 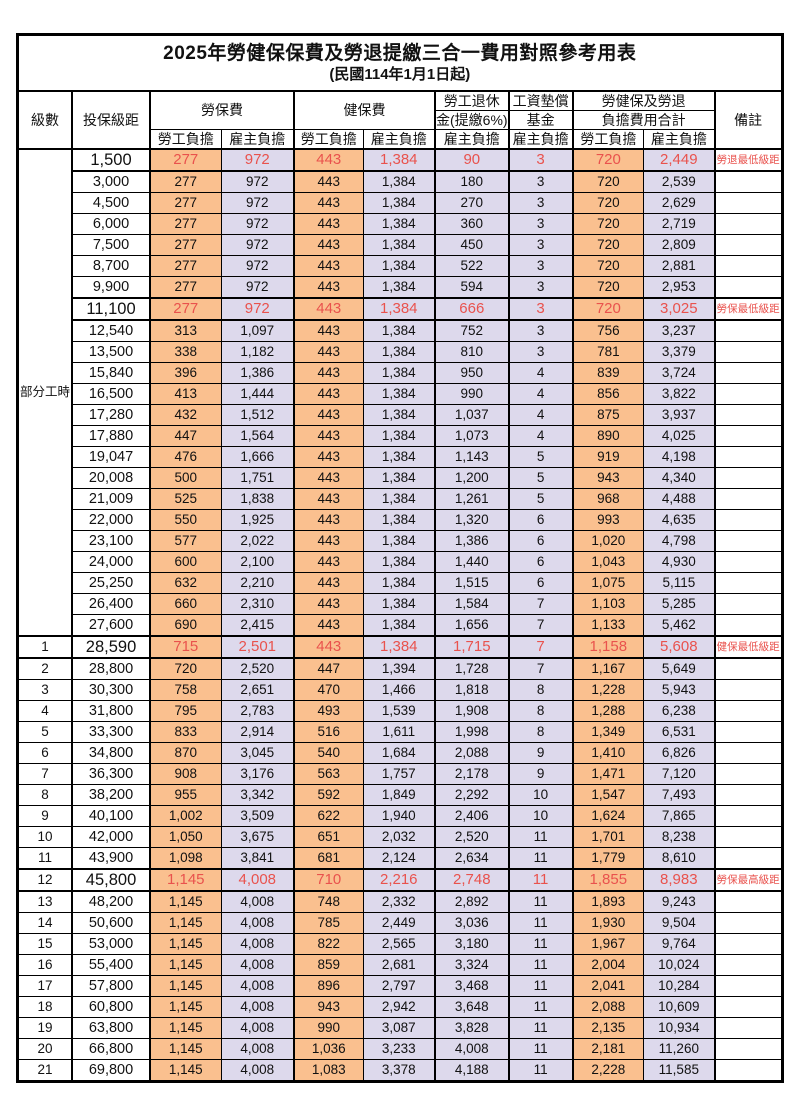 I want to click on bracket-cell: 8,700, so click(x=111, y=266).